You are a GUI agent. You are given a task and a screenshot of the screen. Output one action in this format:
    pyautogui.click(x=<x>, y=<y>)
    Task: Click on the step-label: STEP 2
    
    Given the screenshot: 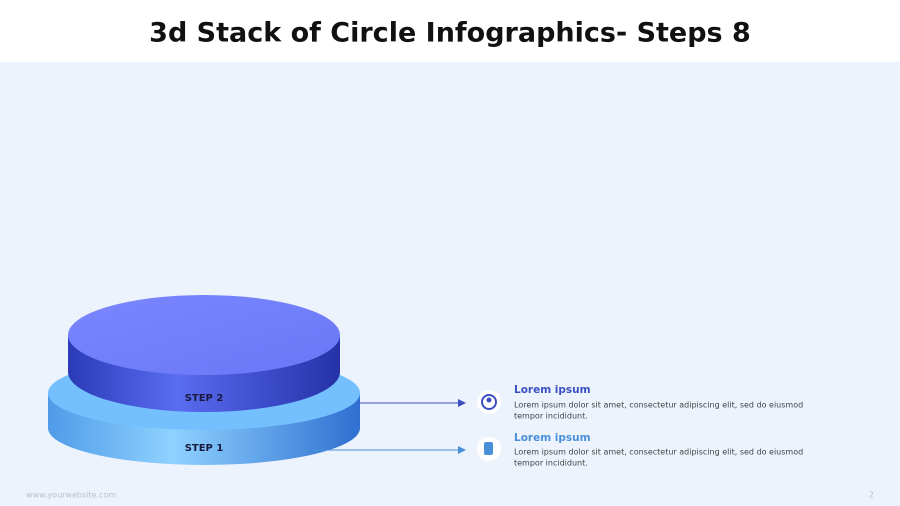 What is the action you would take?
    pyautogui.click(x=204, y=398)
    